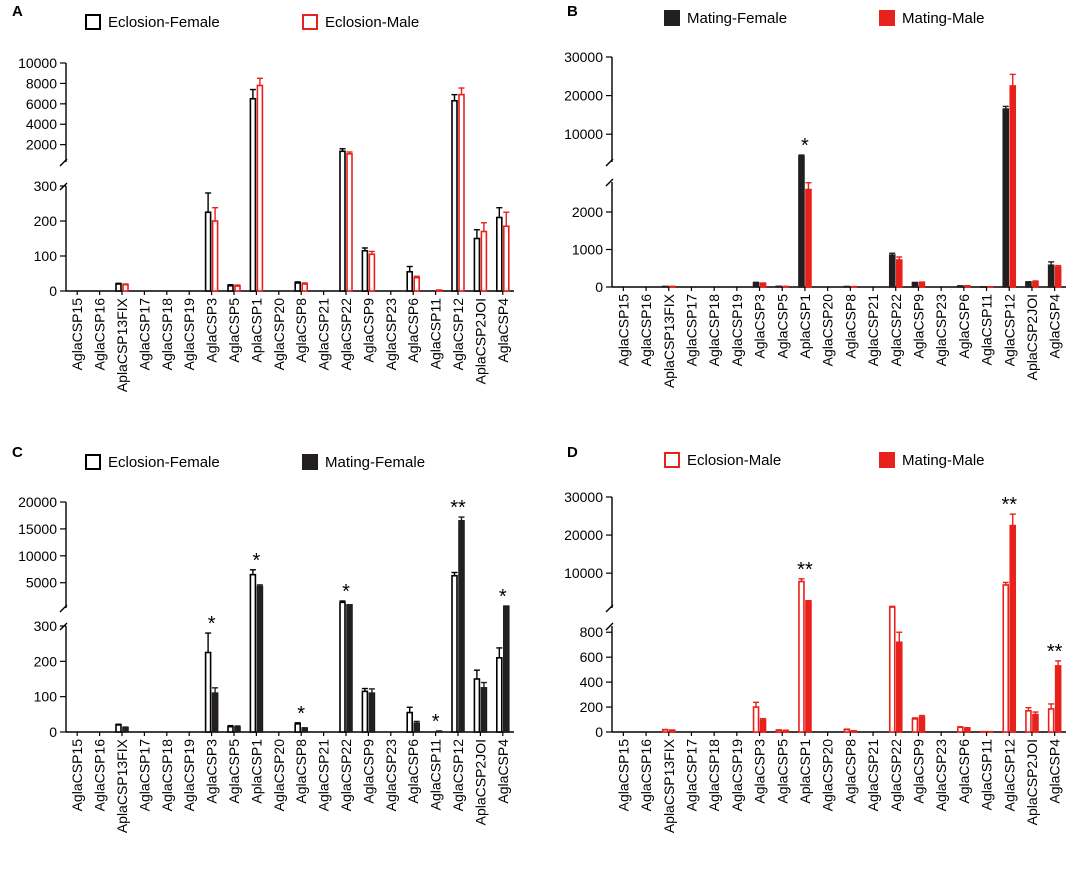 This screenshot has width=1084, height=873. I want to click on panel-label: A, so click(17, 11).